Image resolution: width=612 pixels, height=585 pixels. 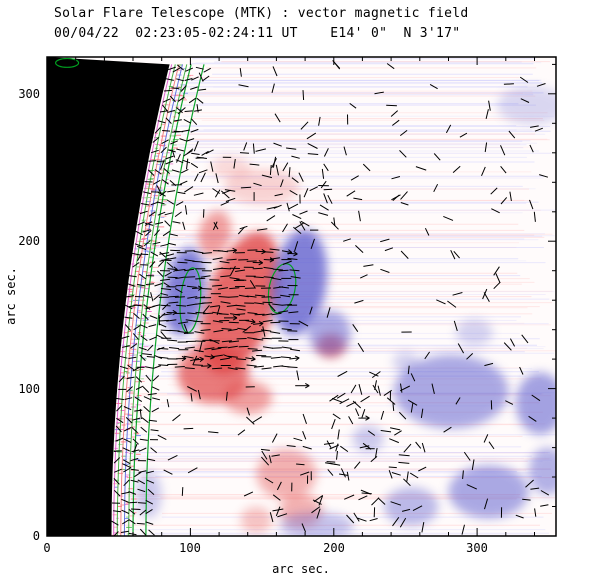 I want to click on y-tick-label-200: 200, so click(x=29, y=241).